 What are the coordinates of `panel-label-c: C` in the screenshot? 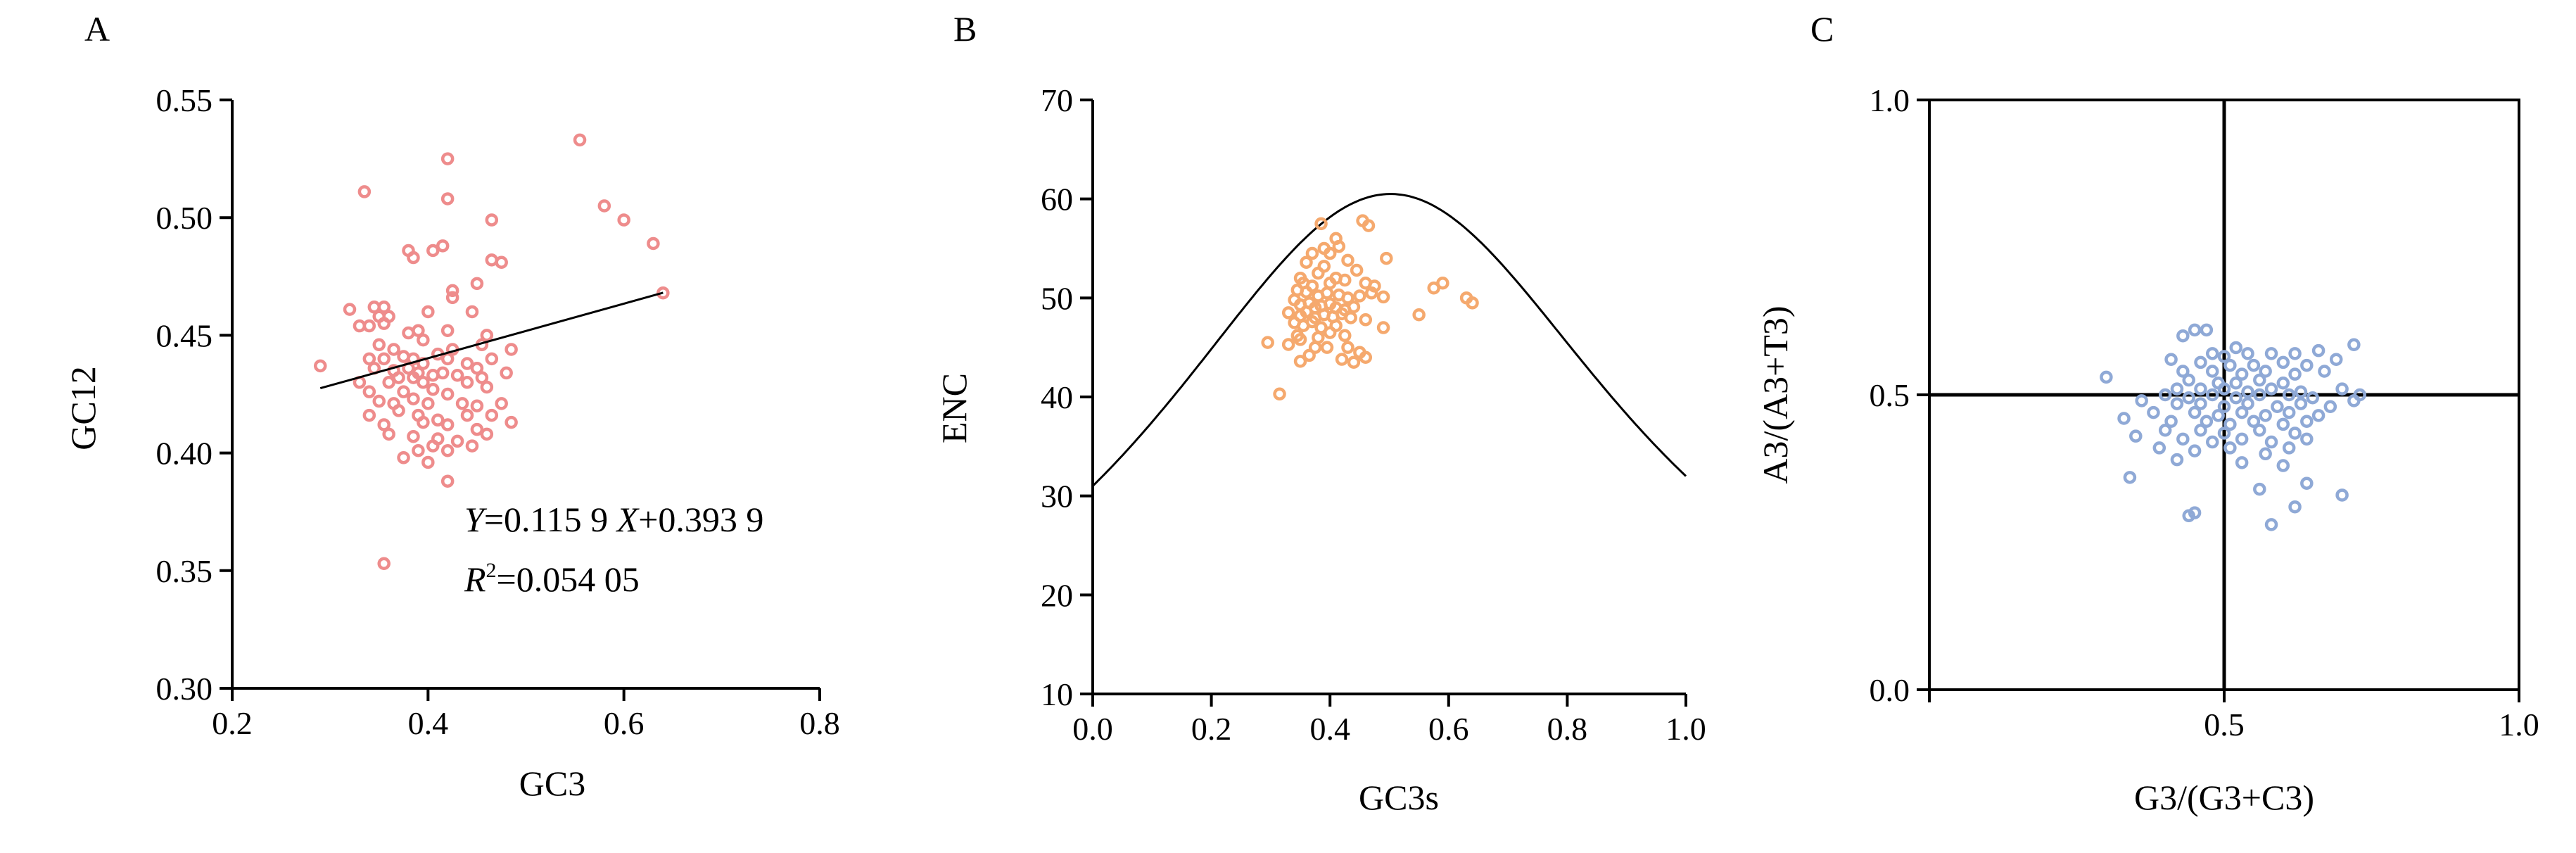 It's located at (1822, 29).